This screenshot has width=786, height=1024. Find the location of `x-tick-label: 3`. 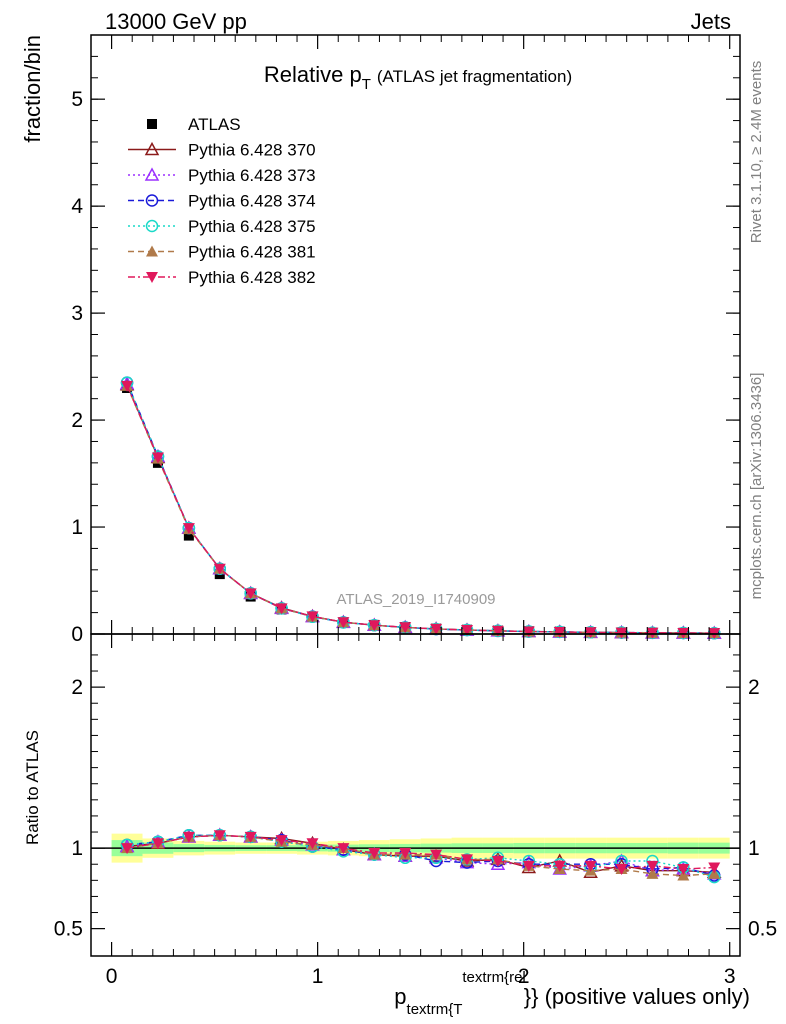

x-tick-label: 3 is located at coordinates (730, 976).